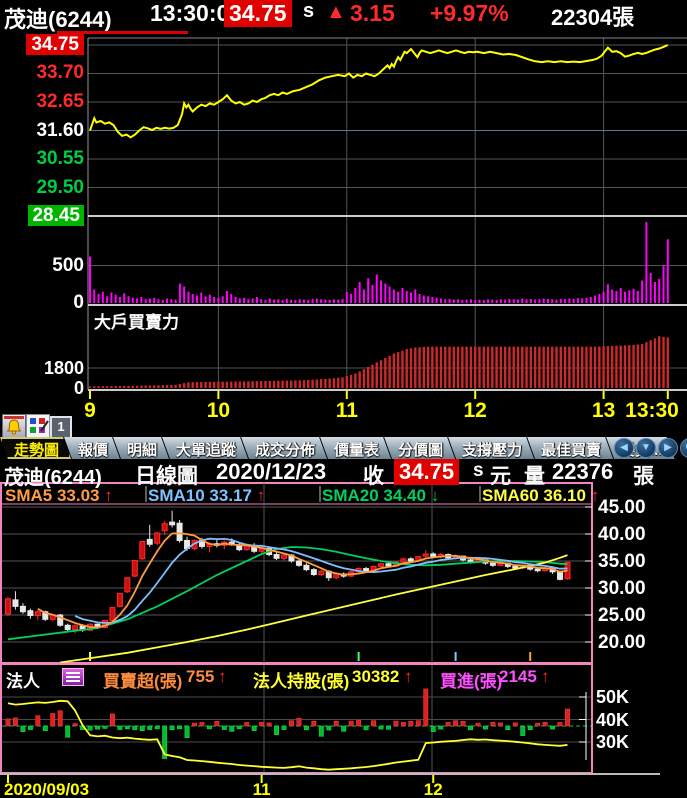  What do you see at coordinates (622, 561) in the screenshot?
I see `daily-price-axis-label: 35.00` at bounding box center [622, 561].